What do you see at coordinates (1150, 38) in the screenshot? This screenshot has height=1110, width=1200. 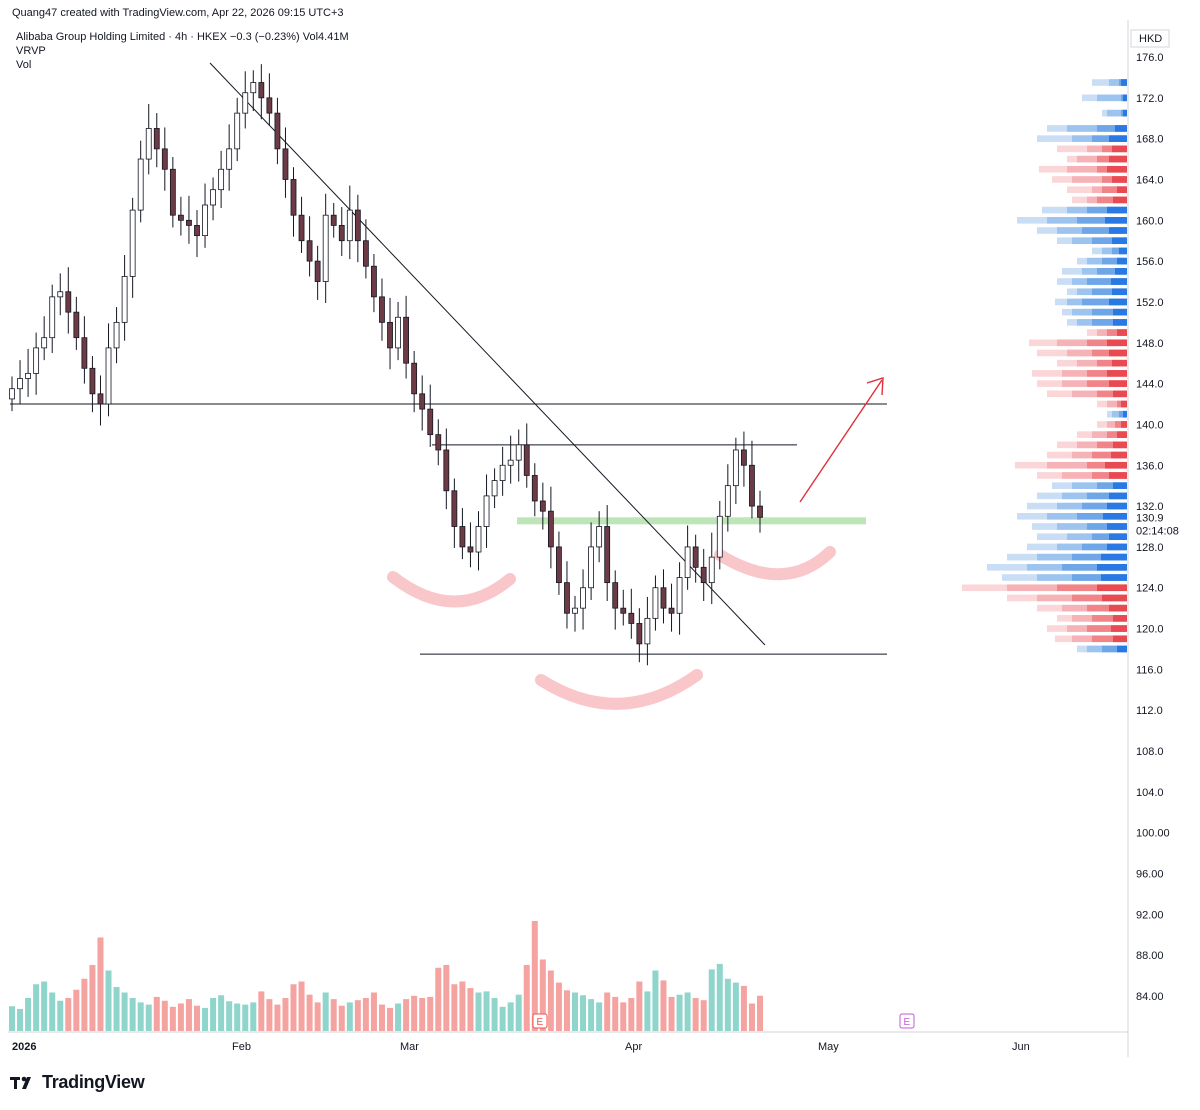 I see `currency-box` at bounding box center [1150, 38].